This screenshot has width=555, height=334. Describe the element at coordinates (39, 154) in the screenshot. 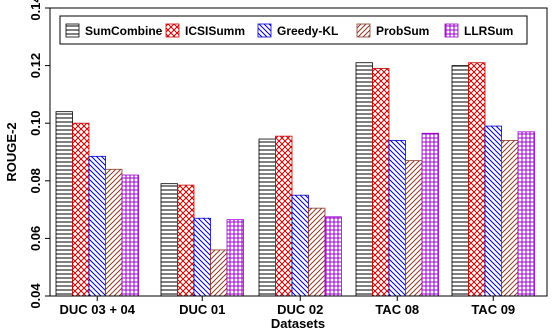

I see `y-axis: 0.04 0.06 0.08 0.10 0.12 0.14` at that location.